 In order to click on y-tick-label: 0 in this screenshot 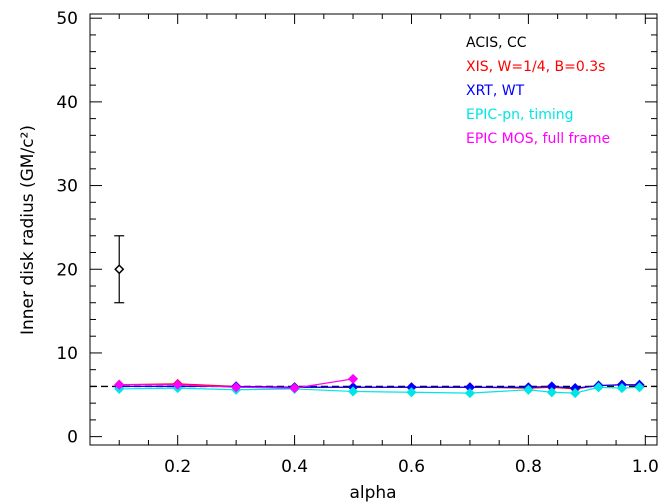, I will do `click(72, 438)`.